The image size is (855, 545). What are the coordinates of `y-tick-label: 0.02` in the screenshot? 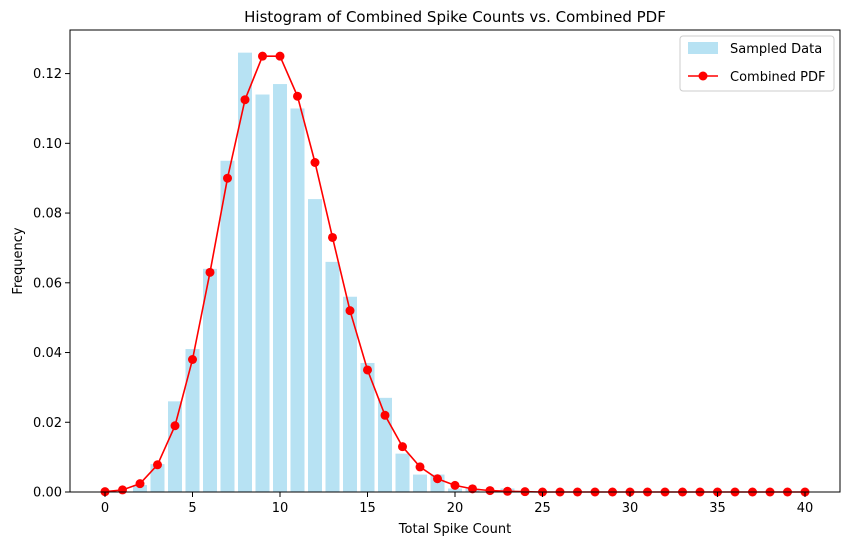 It's located at (47, 423).